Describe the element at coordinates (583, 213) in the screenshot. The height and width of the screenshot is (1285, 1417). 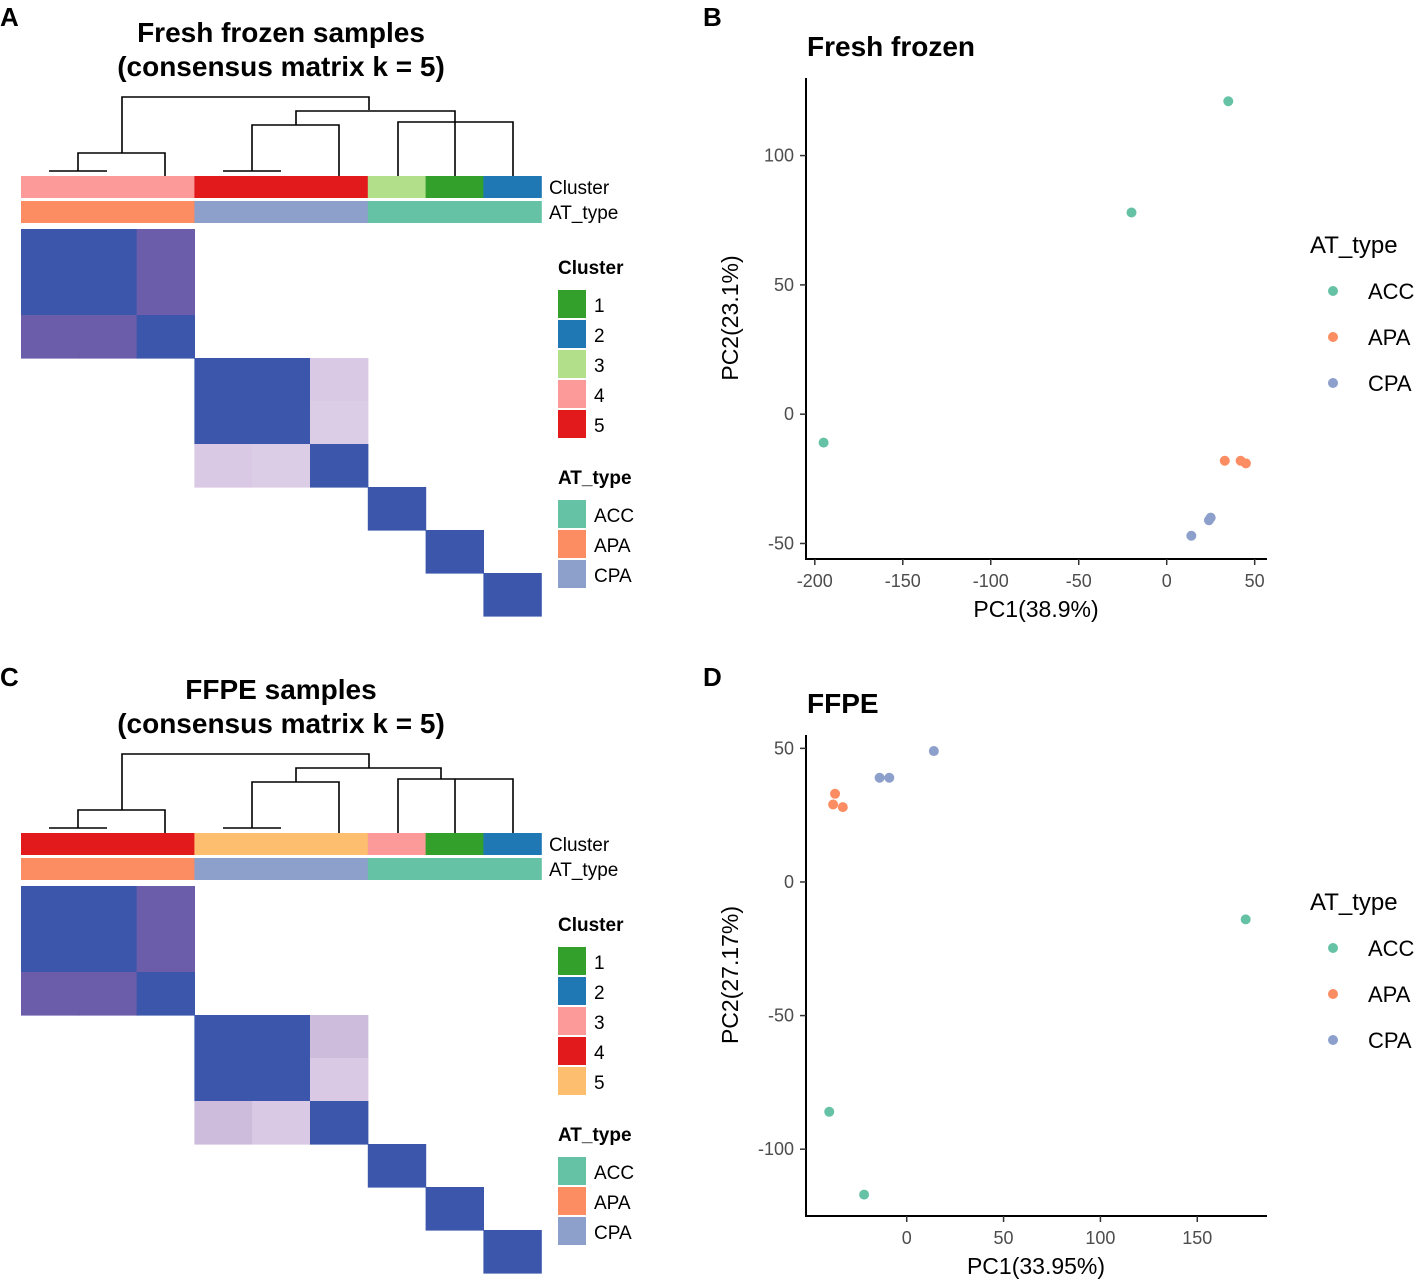
I see `annotation-label-at-type: AT_type` at that location.